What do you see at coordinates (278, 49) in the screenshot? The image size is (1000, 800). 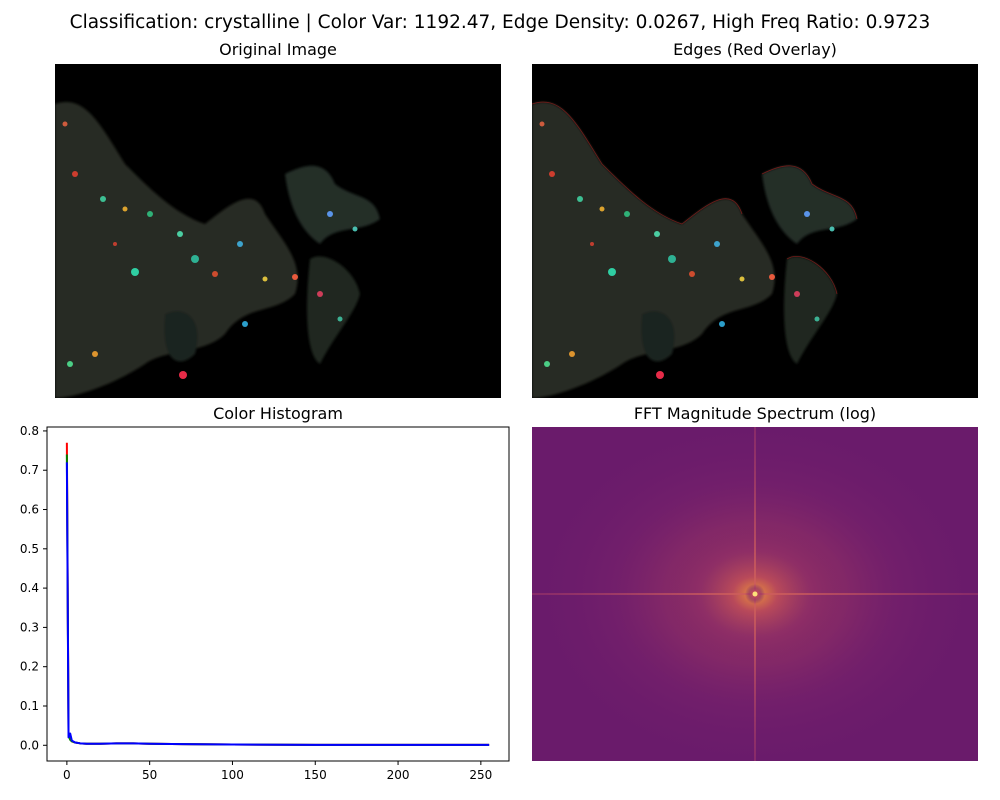 I see `original-image-title: Original Image` at bounding box center [278, 49].